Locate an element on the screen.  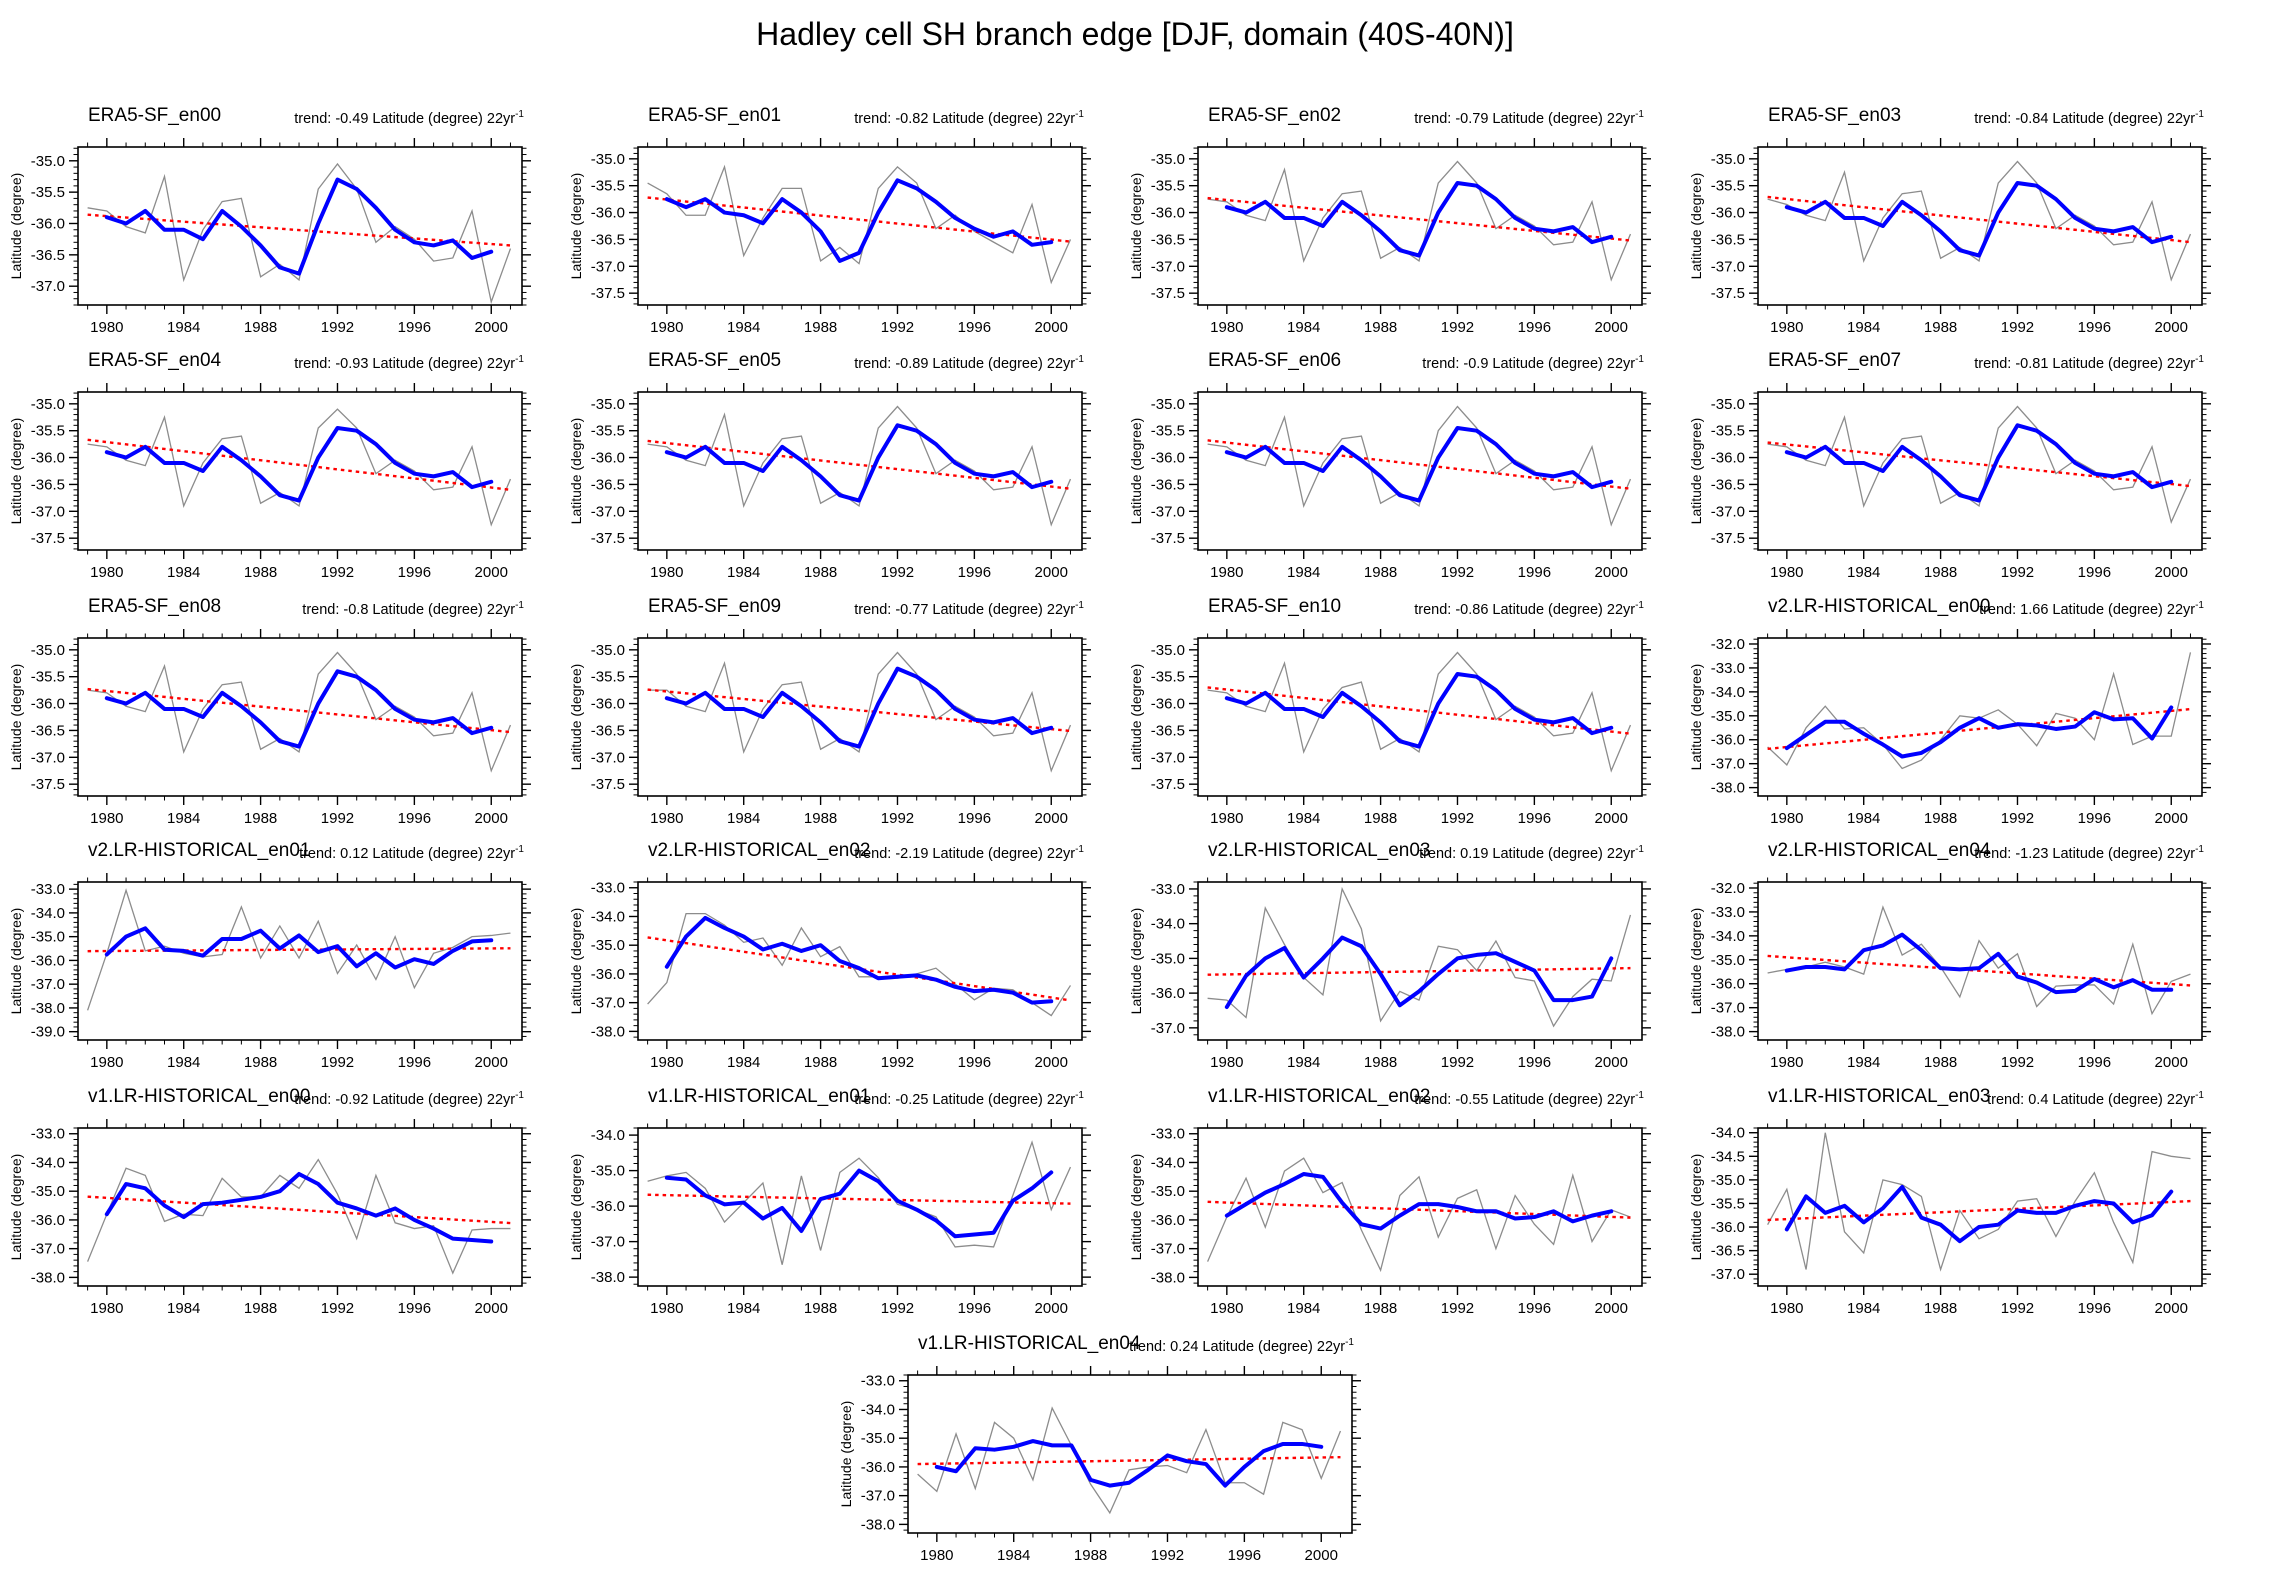
trend-label-text: trend: -0.49 Latitude (degree) 22yr is located at coordinates (405, 118).